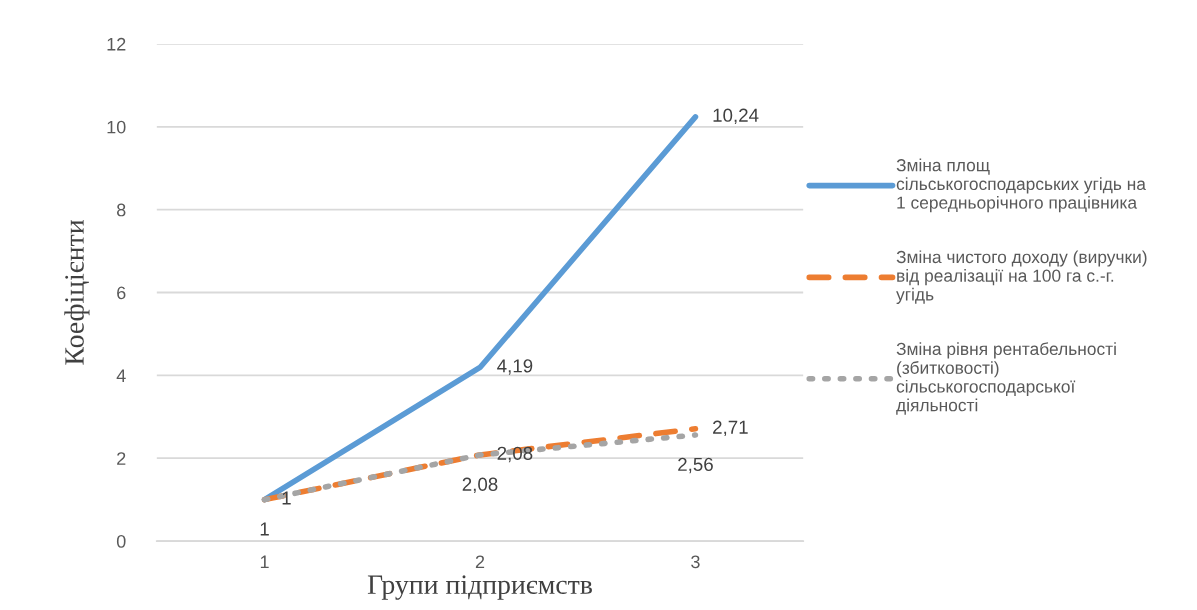 Image resolution: width=1197 pixels, height=610 pixels. I want to click on x-axis-title: Групи підприємств, so click(479, 587).